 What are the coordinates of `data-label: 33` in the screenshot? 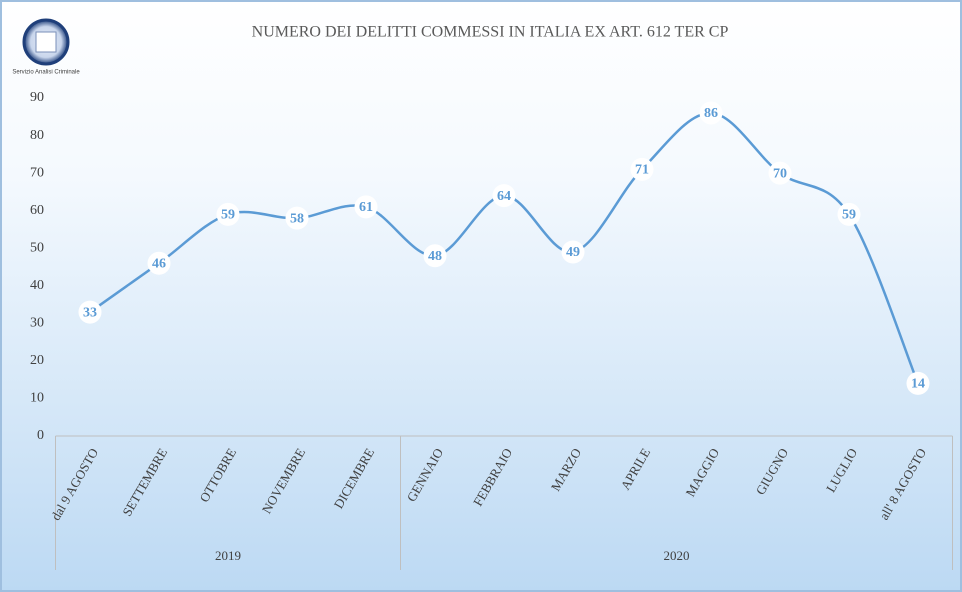 It's located at (90, 312).